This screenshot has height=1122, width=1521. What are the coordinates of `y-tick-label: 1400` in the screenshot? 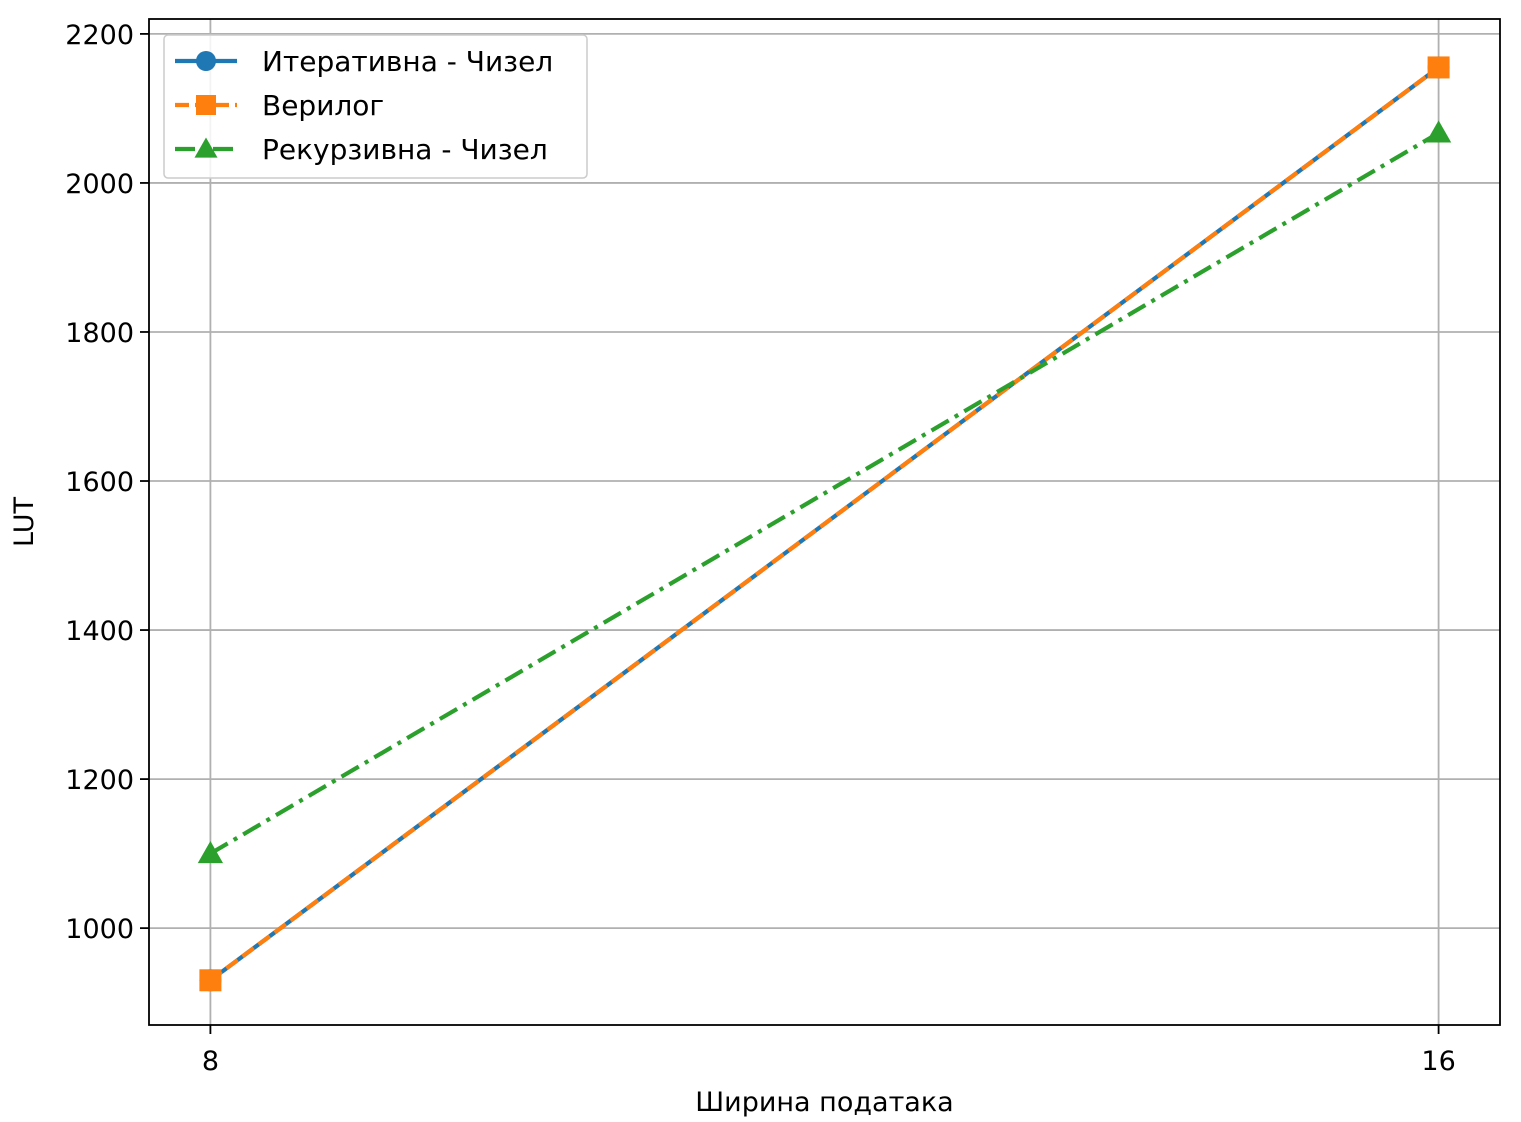 It's located at (99, 631).